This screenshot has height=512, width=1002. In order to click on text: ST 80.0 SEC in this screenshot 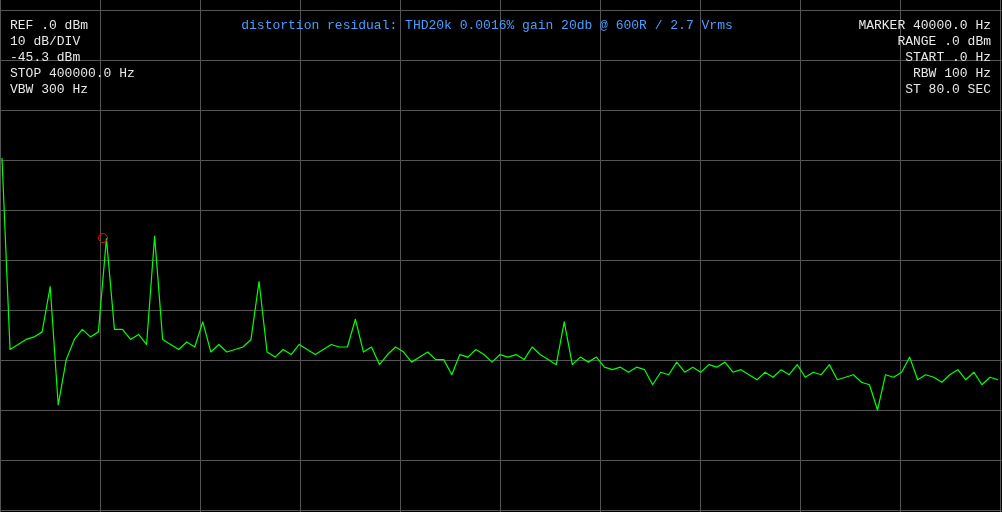, I will do `click(948, 89)`.